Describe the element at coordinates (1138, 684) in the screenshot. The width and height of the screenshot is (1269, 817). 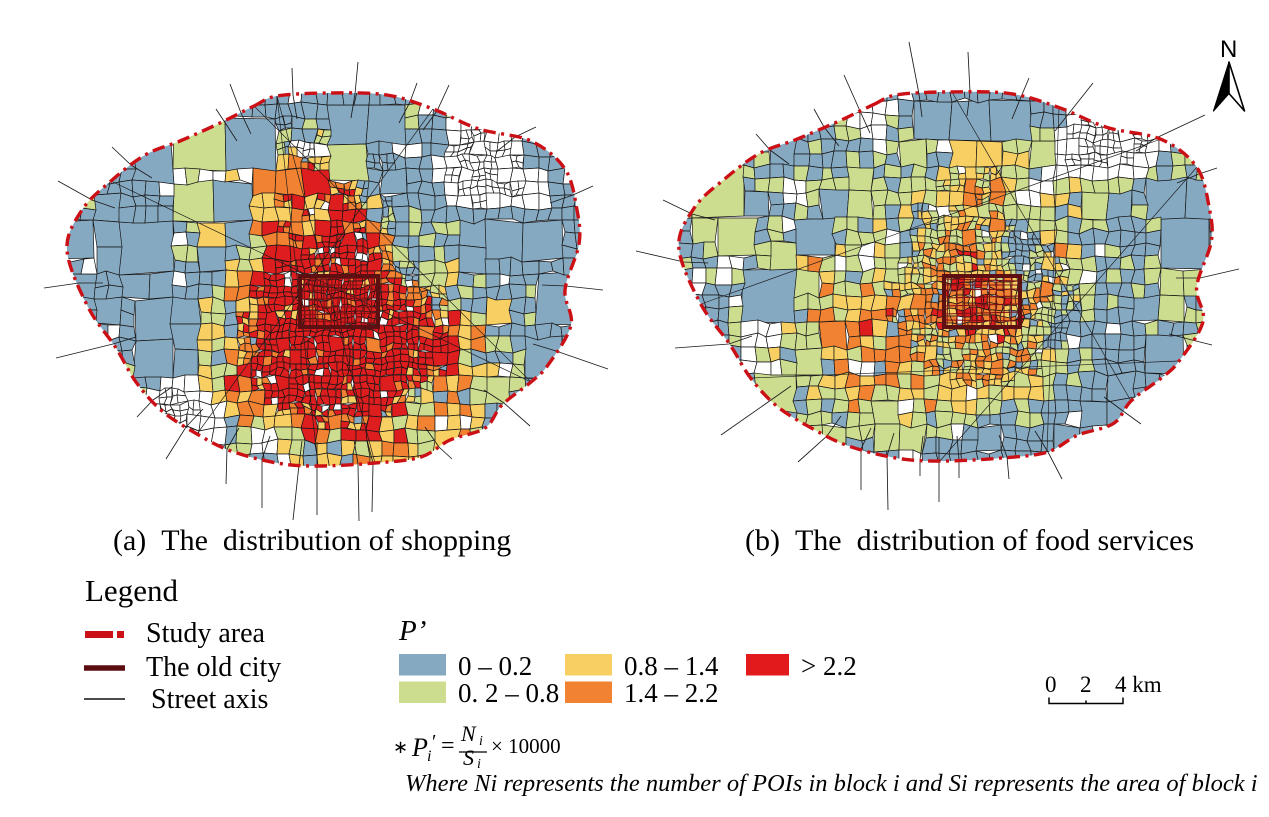
I see `svg-text: 4 km` at that location.